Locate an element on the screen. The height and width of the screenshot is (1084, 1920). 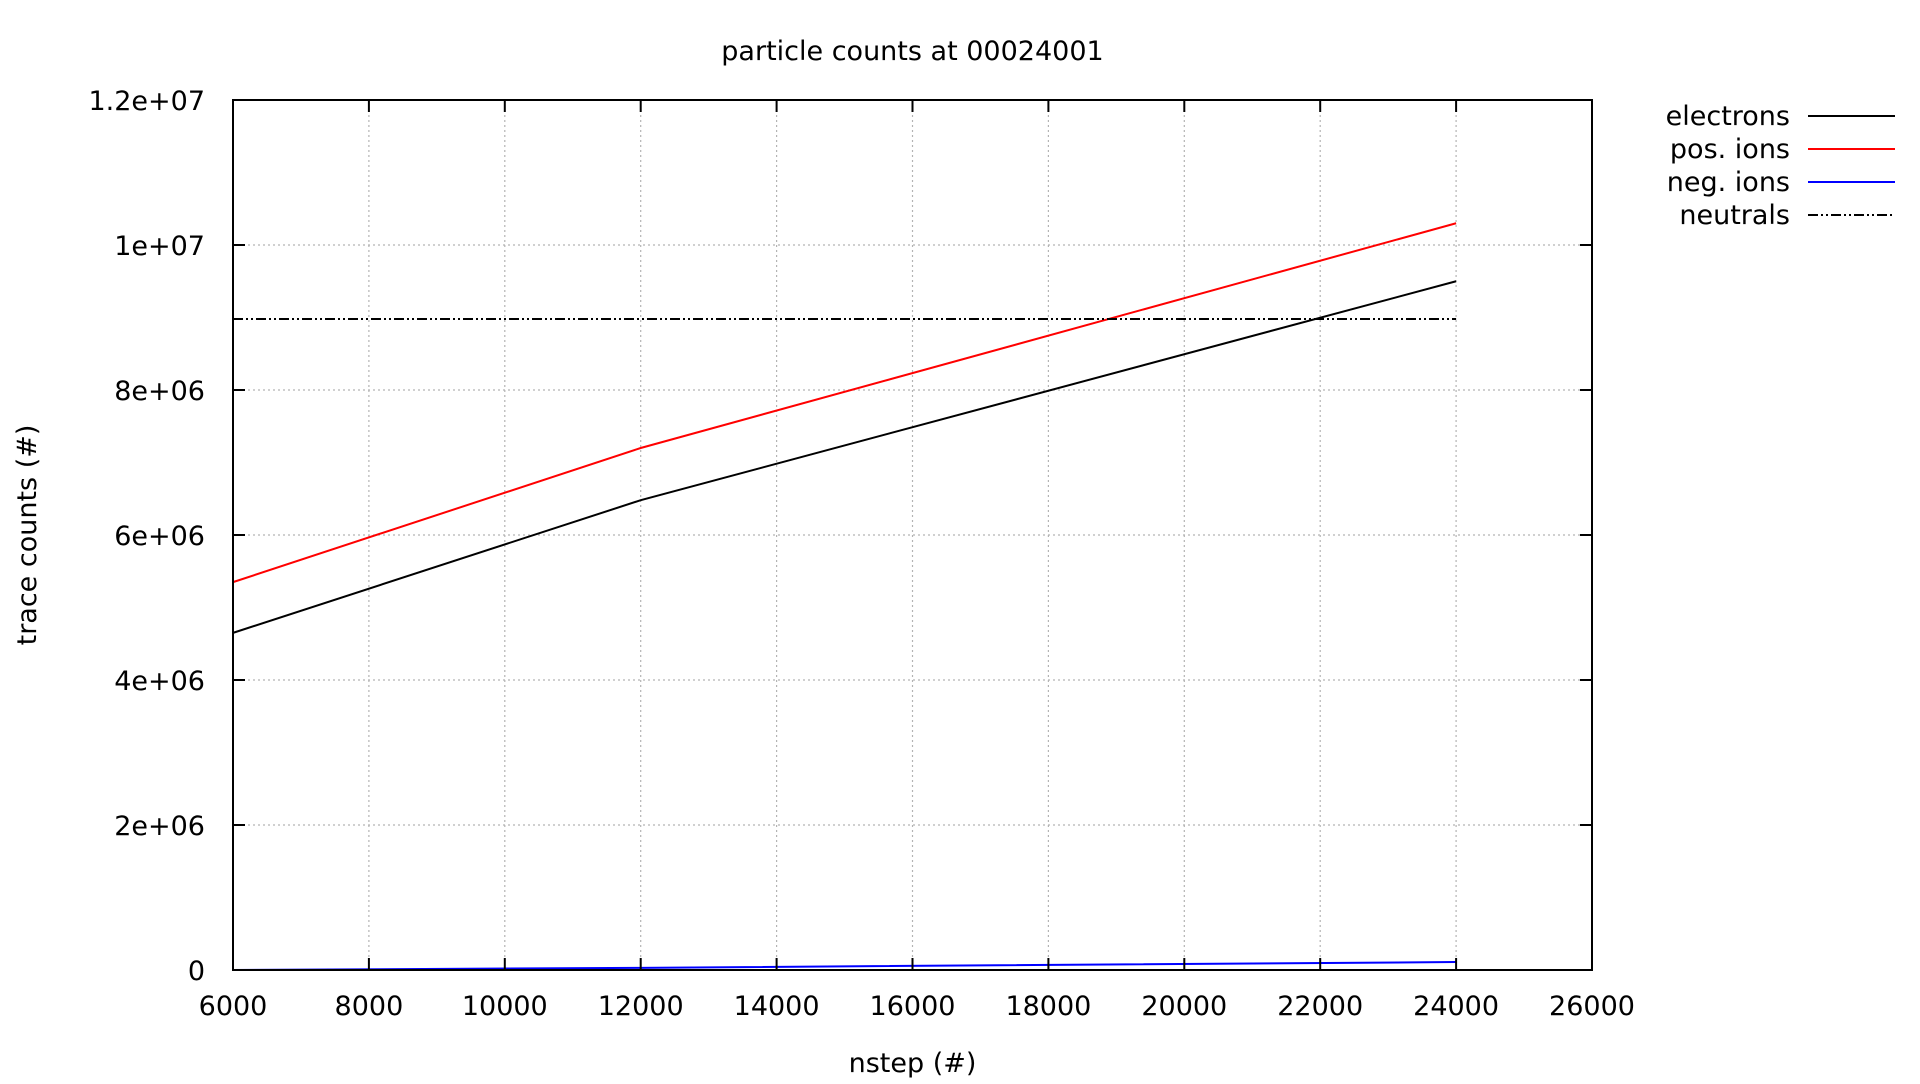
x-tick-label: 12000 is located at coordinates (641, 1006).